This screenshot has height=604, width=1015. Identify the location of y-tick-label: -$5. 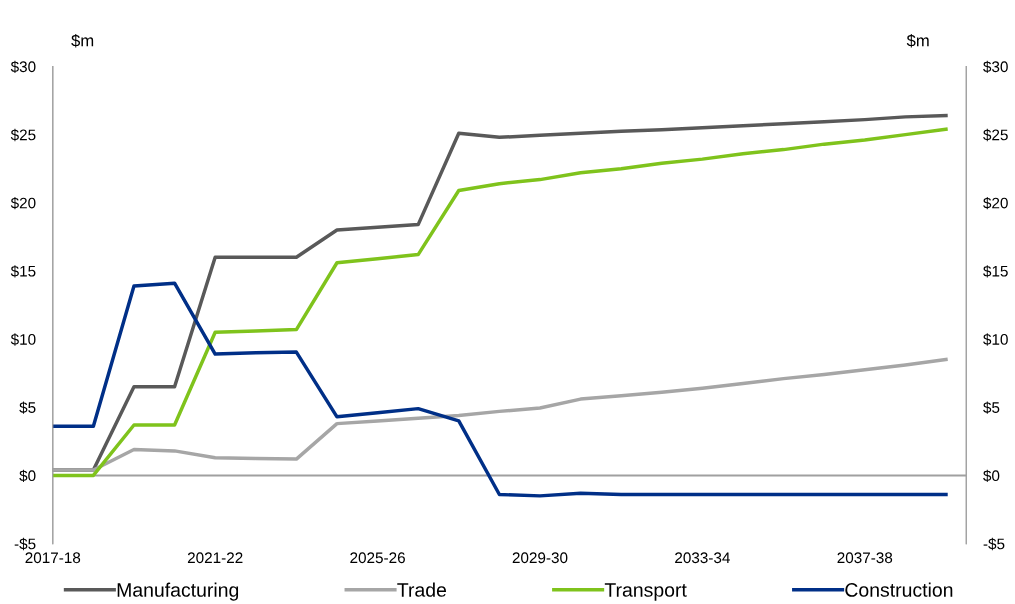
(25, 544).